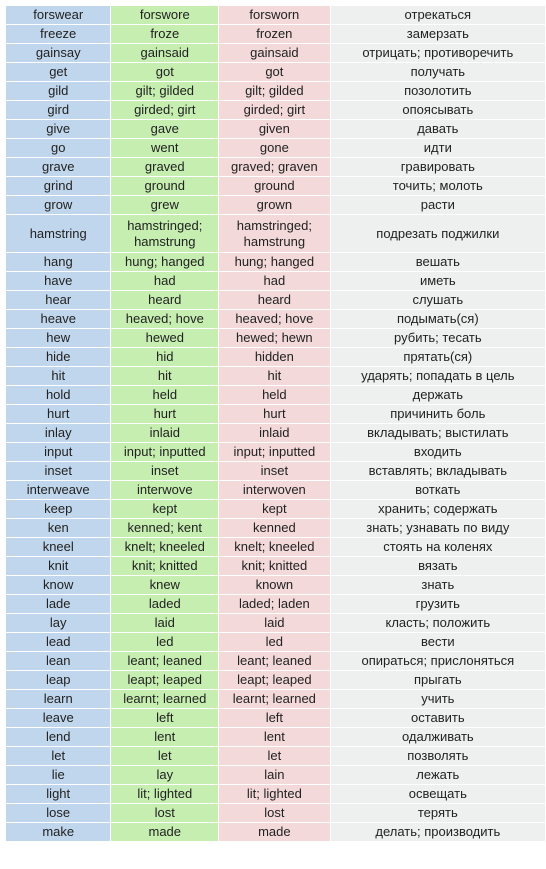 The height and width of the screenshot is (869, 546). I want to click on past-simple-cell: knit; knitted, so click(165, 566).